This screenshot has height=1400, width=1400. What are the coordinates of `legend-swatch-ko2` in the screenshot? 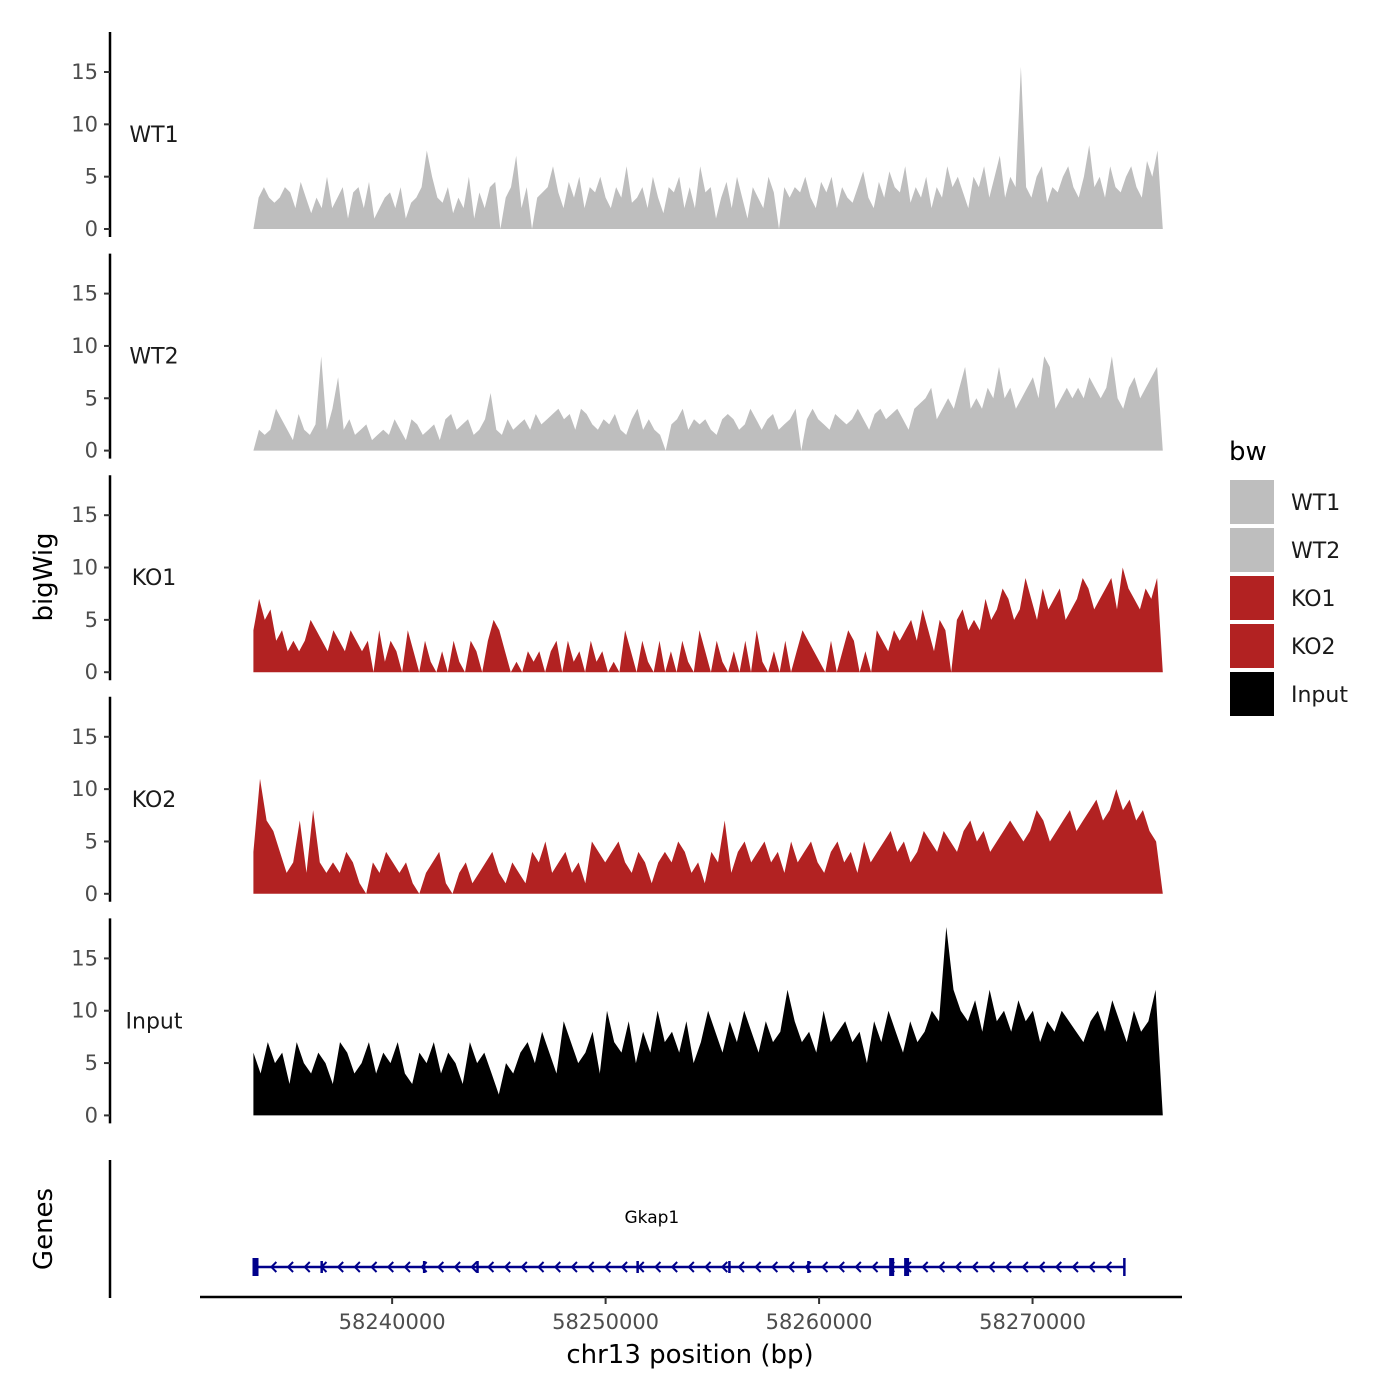 It's located at (1252, 646).